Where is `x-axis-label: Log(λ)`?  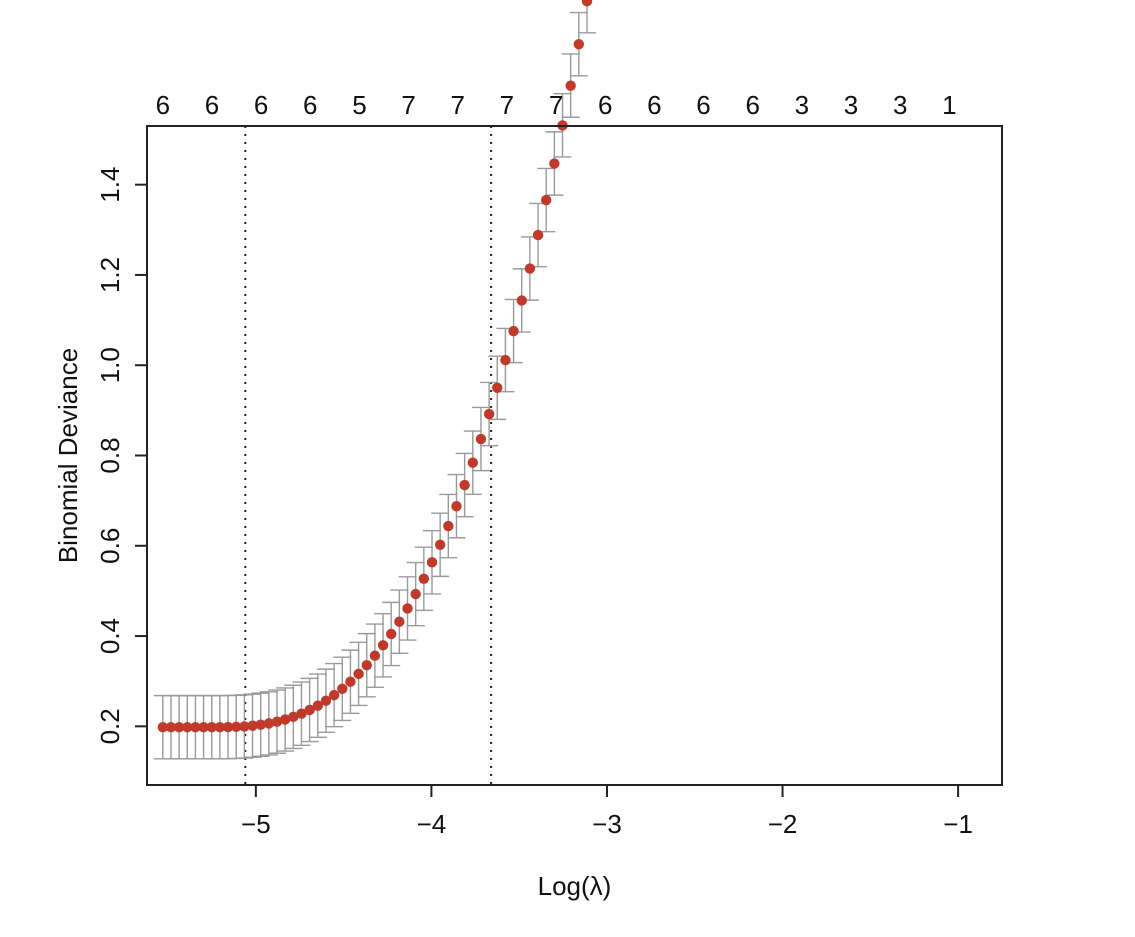 x-axis-label: Log(λ) is located at coordinates (575, 886).